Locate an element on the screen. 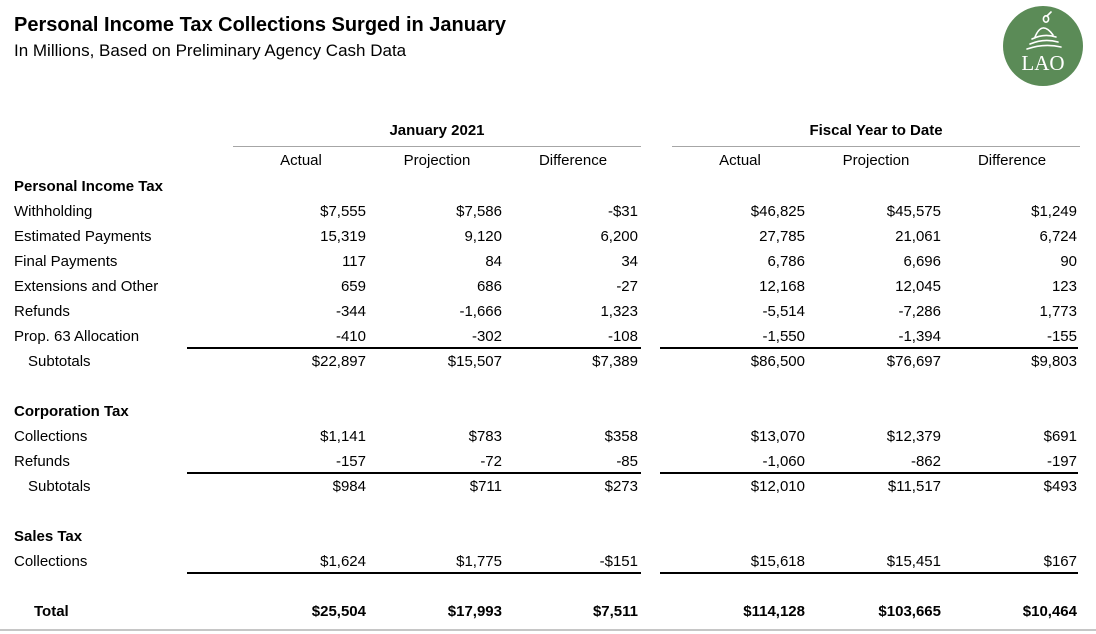  section-title: Corporation Tax is located at coordinates (71, 411).